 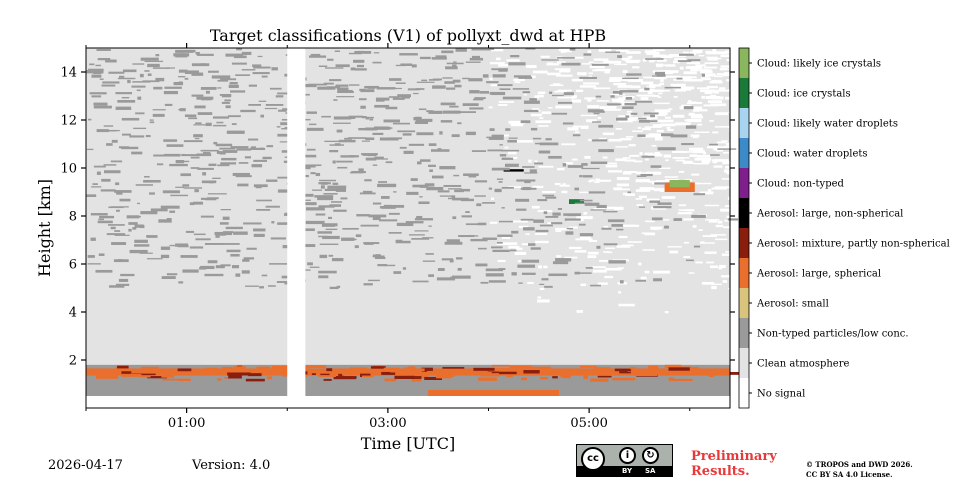 What do you see at coordinates (744, 123) in the screenshot?
I see `colorbar-swatch-cloud-likely-water-droplets` at bounding box center [744, 123].